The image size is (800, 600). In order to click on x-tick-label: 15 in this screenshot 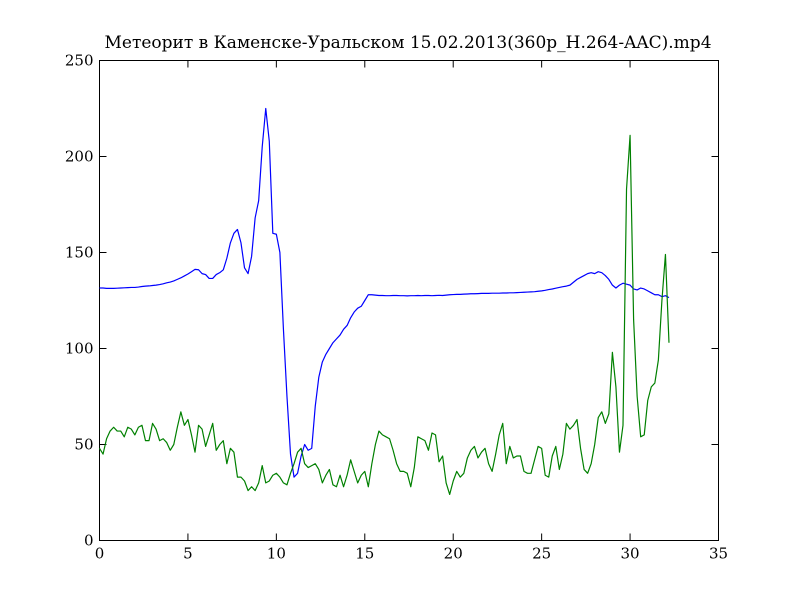, I will do `click(364, 554)`.